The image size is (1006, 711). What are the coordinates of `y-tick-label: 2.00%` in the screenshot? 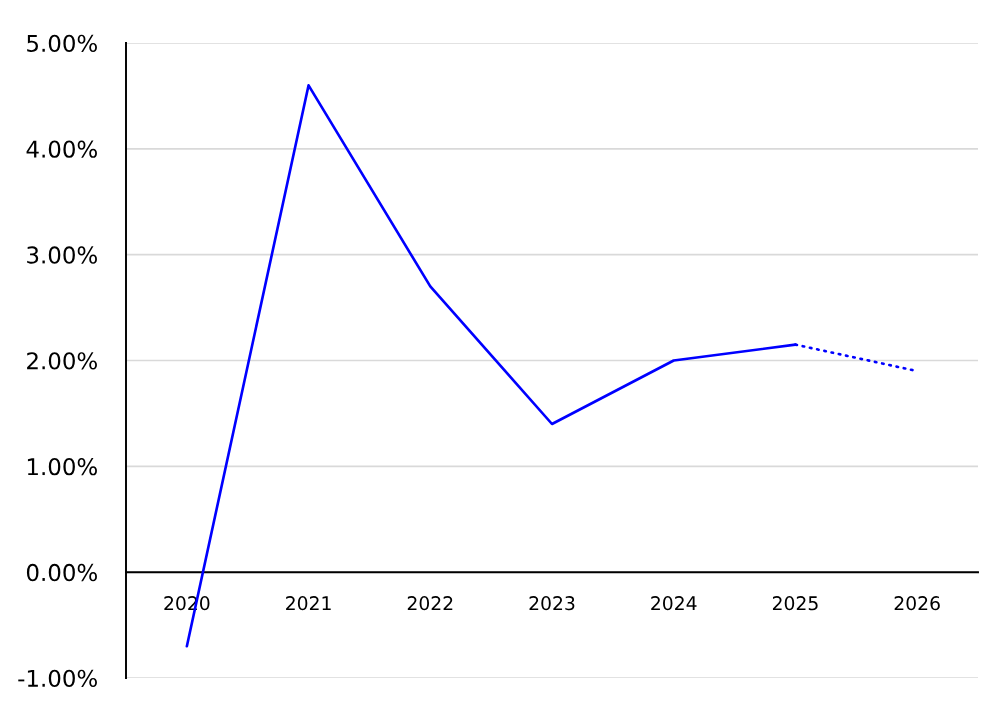 It's located at (62, 361).